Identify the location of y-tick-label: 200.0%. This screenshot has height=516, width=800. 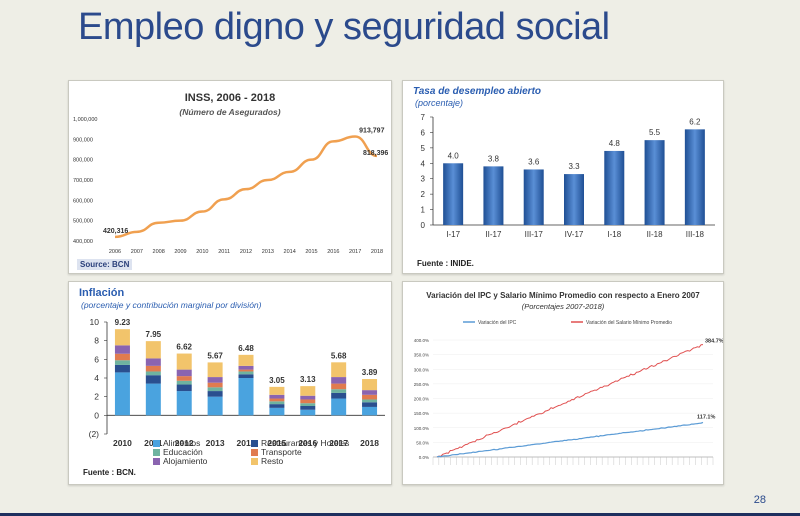
(421, 399).